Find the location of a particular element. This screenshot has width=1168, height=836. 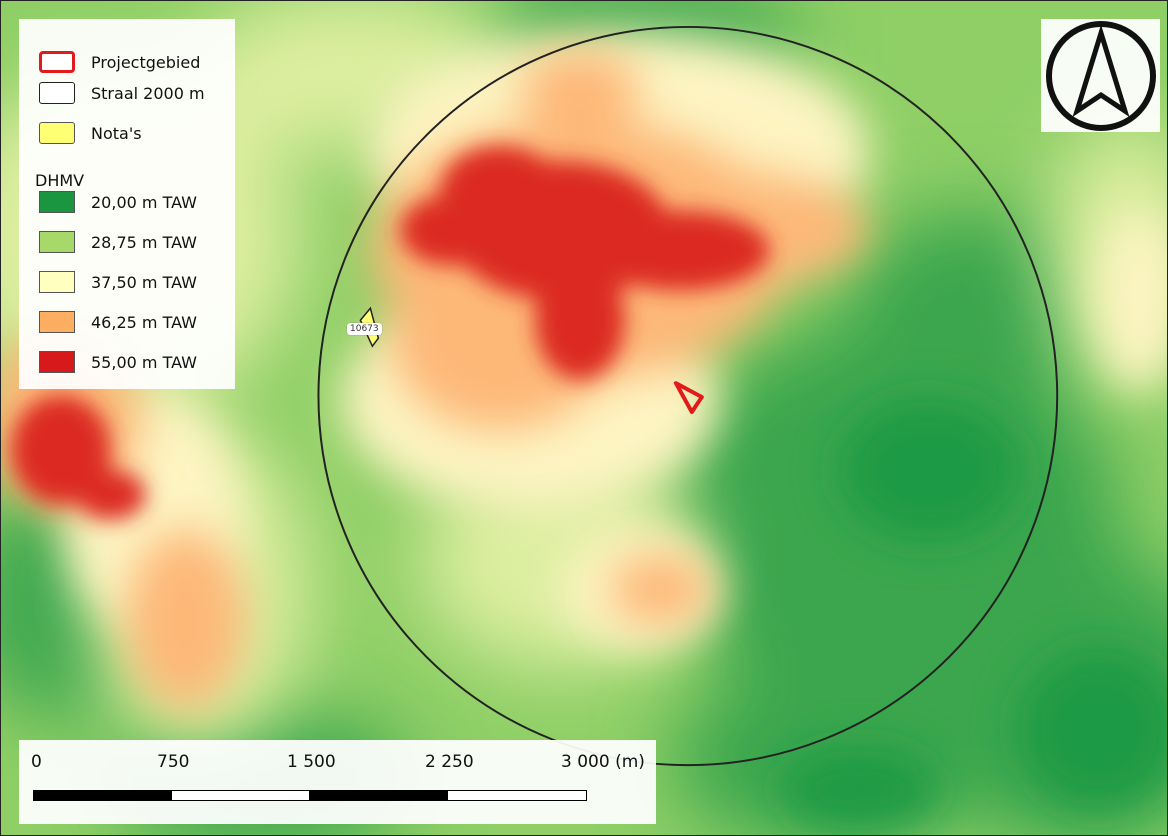

project-area is located at coordinates (688, 398).